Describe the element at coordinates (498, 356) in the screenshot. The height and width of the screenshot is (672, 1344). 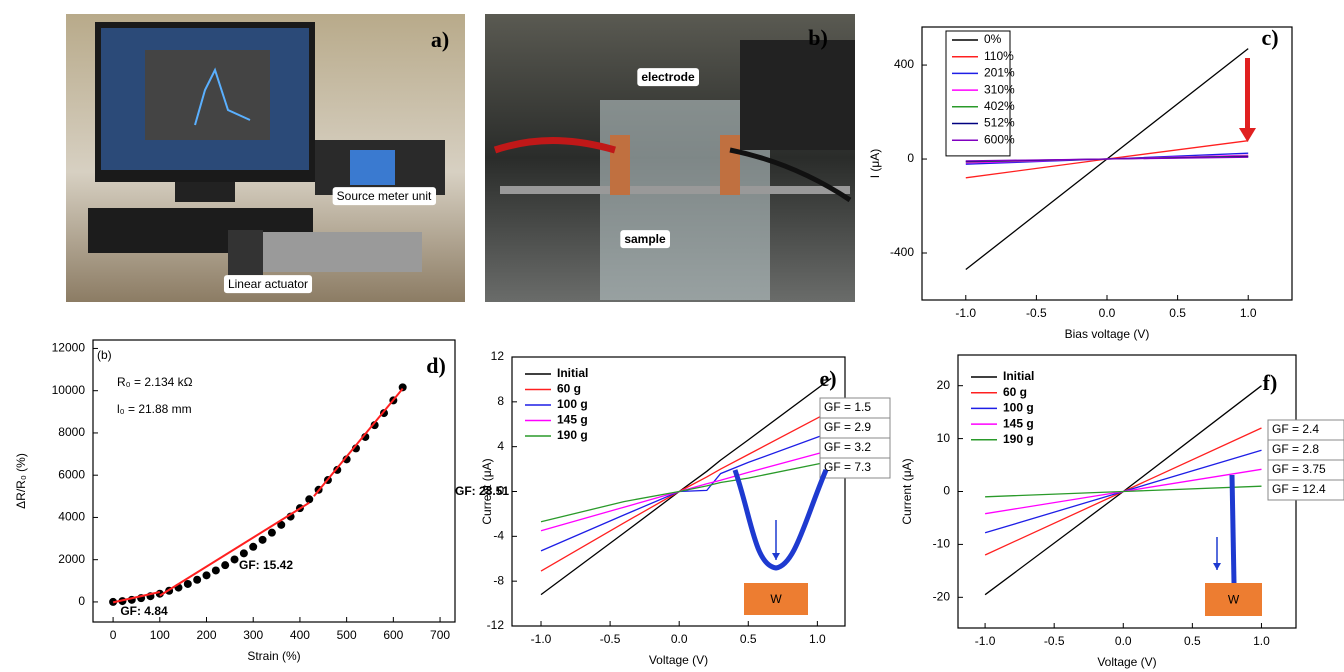
I see `y-tick-label: 12` at that location.